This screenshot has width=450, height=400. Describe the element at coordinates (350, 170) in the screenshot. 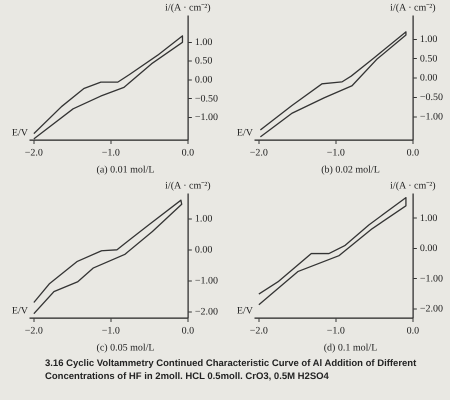

I see `text: (b) 0.02 mol/L` at that location.